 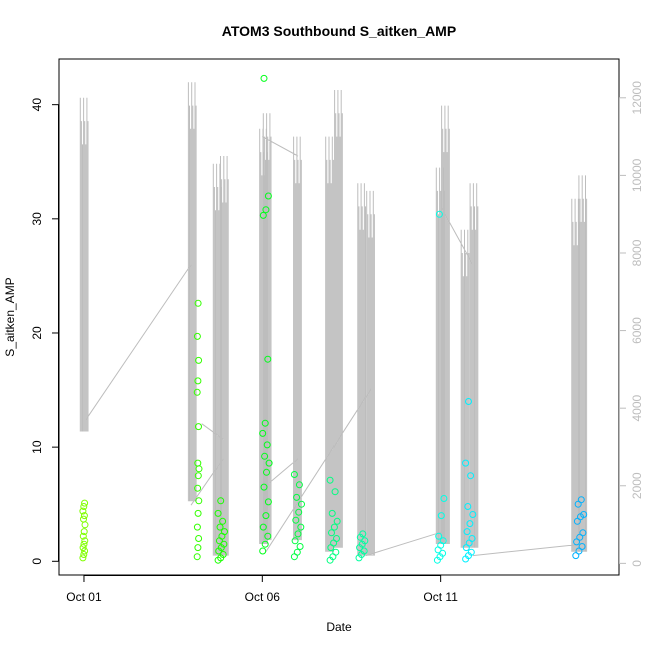 I want to click on y2-tick-label: 10000, so click(x=637, y=175).